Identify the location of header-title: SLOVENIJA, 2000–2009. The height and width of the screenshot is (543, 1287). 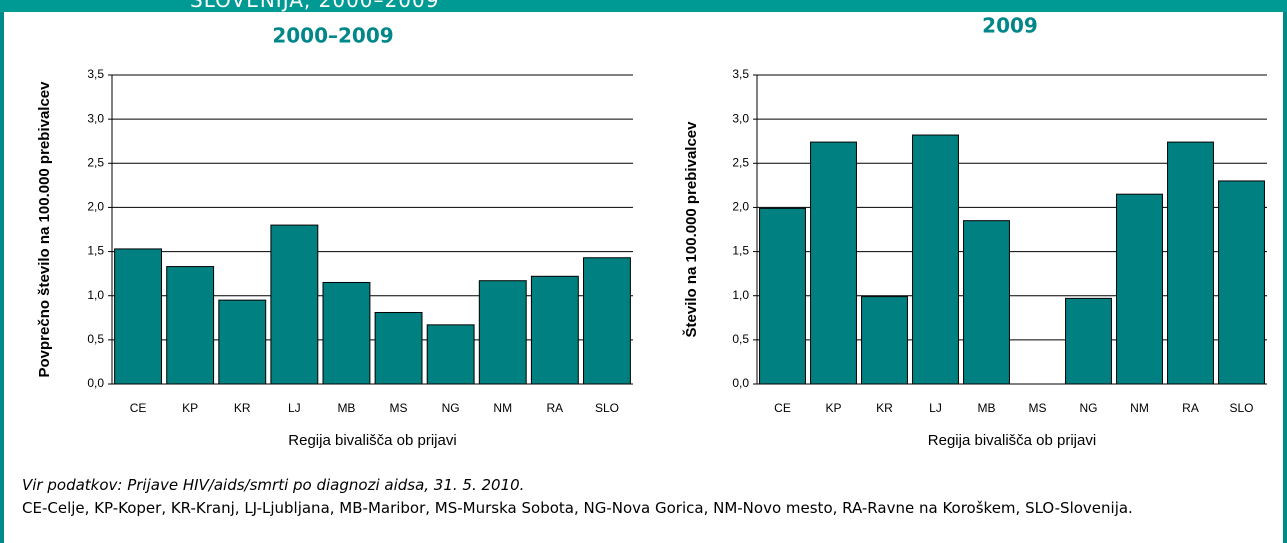
(315, 6).